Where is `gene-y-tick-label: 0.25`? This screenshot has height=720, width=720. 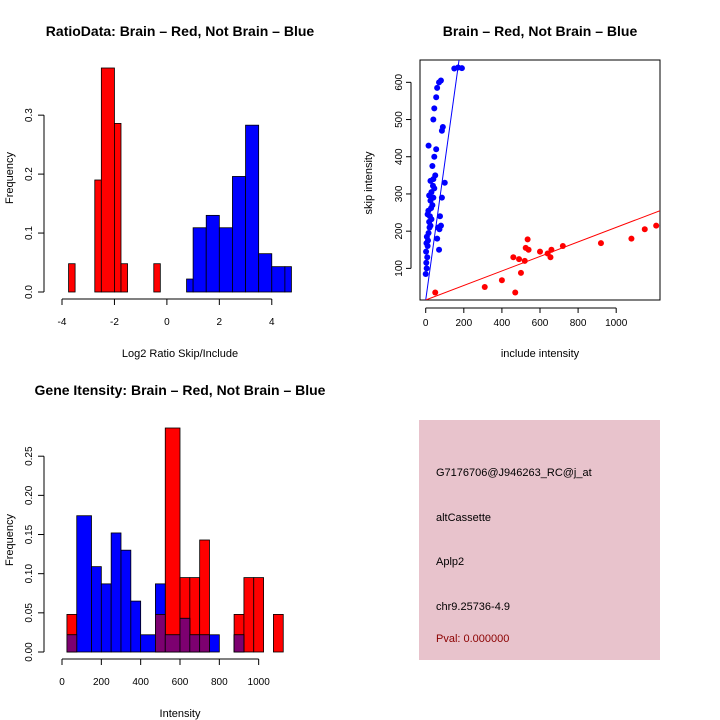 gene-y-tick-label: 0.25 is located at coordinates (29, 456).